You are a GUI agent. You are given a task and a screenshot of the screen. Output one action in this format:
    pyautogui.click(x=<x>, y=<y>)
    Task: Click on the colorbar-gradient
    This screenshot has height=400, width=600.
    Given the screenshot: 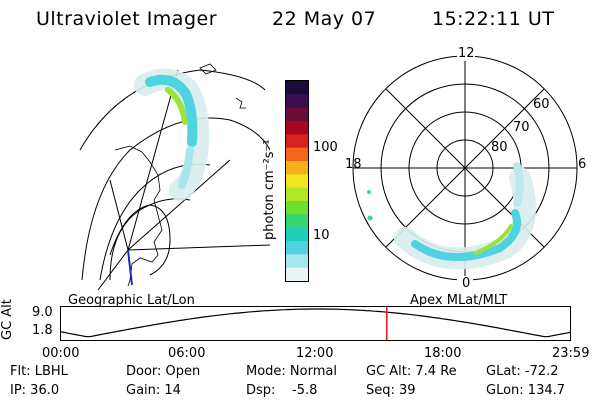 What is the action you would take?
    pyautogui.click(x=297, y=181)
    